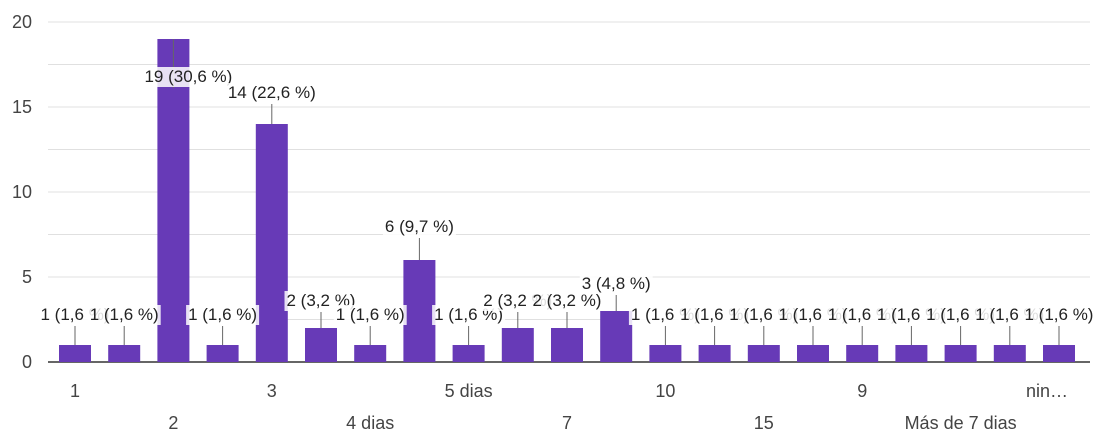 The image size is (1097, 435). Describe the element at coordinates (469, 391) in the screenshot. I see `x-tick-label: 5 dias` at that location.